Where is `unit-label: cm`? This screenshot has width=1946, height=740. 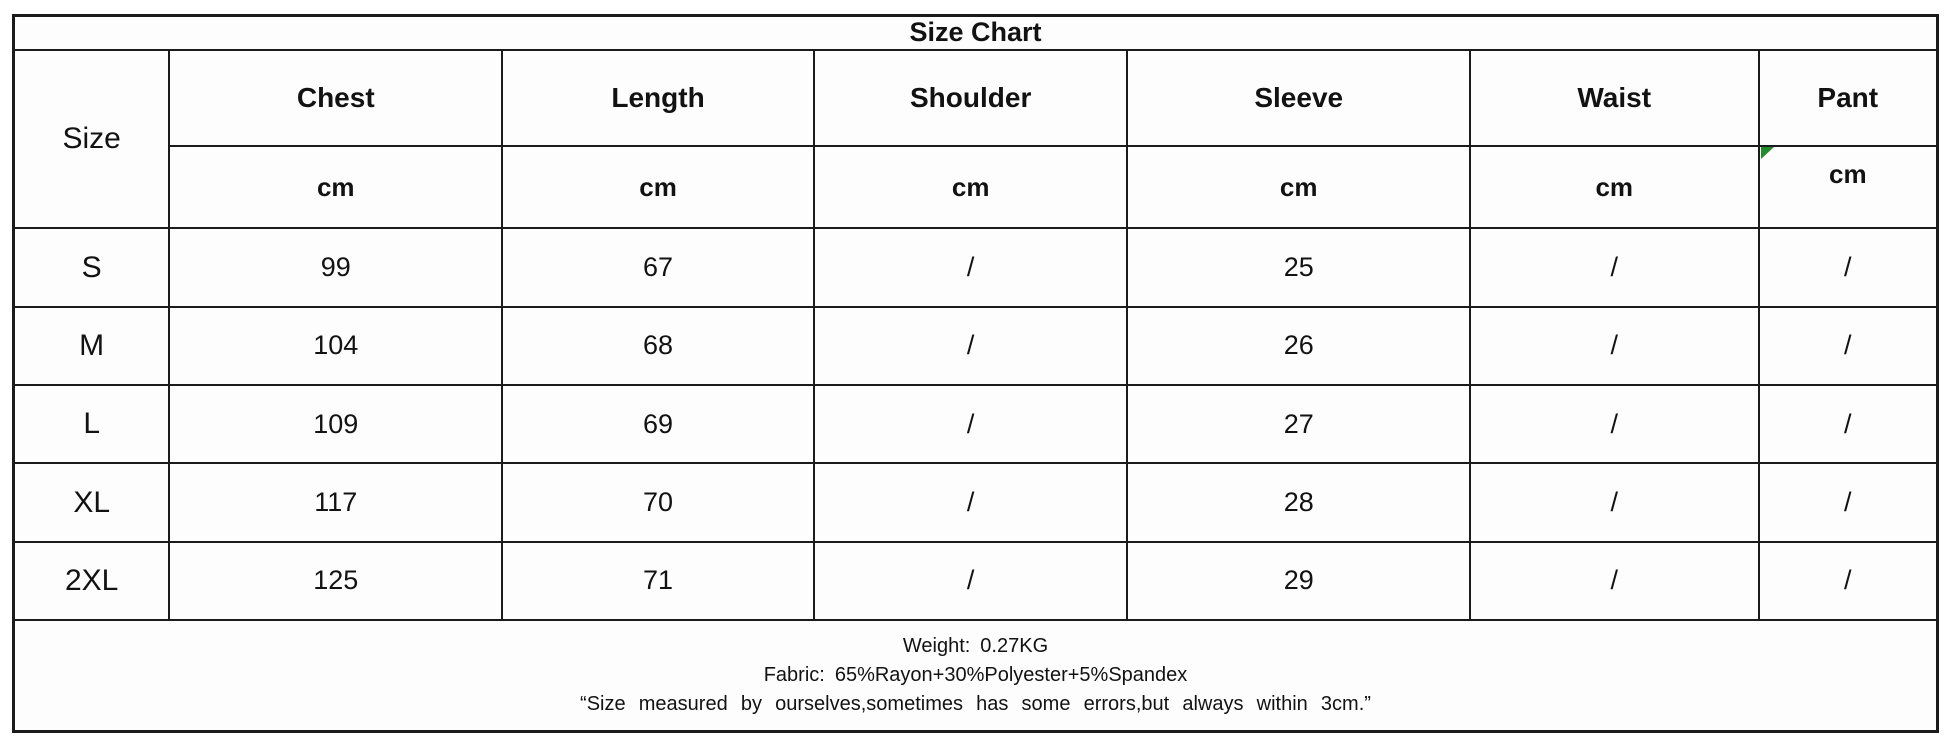
unit-label: cm is located at coordinates (1847, 173).